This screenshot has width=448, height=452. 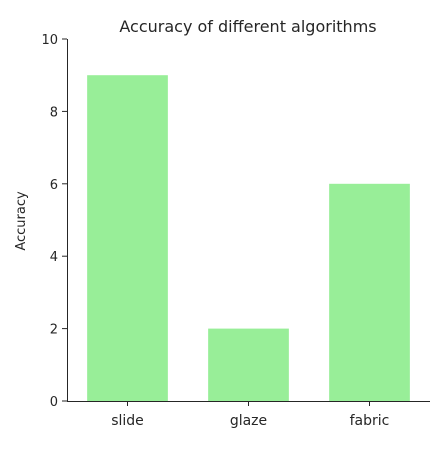 I want to click on y-tick-label: 0, so click(x=54, y=402).